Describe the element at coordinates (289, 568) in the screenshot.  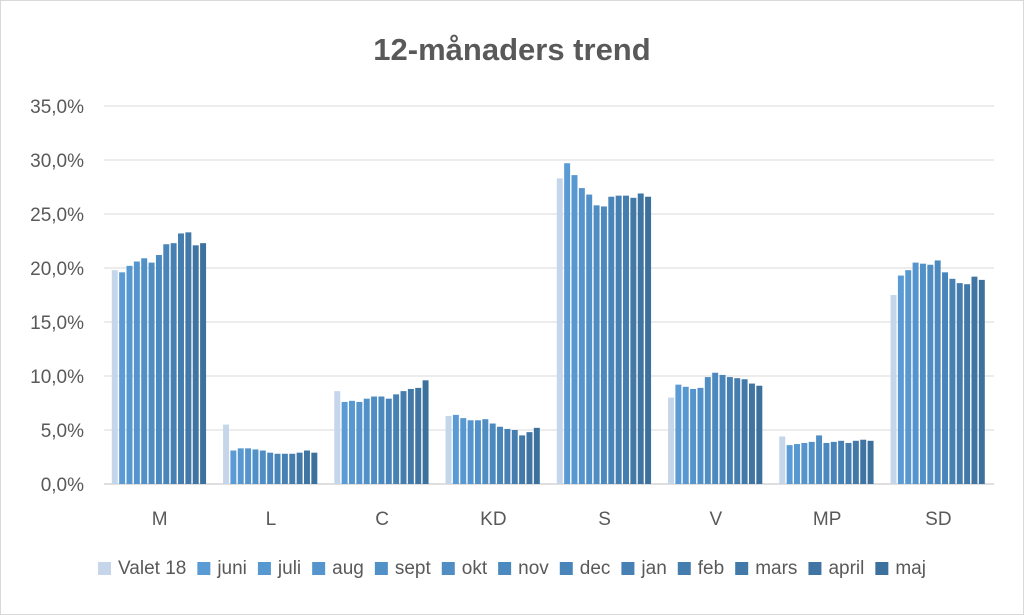
I see `legend-label: juli` at that location.